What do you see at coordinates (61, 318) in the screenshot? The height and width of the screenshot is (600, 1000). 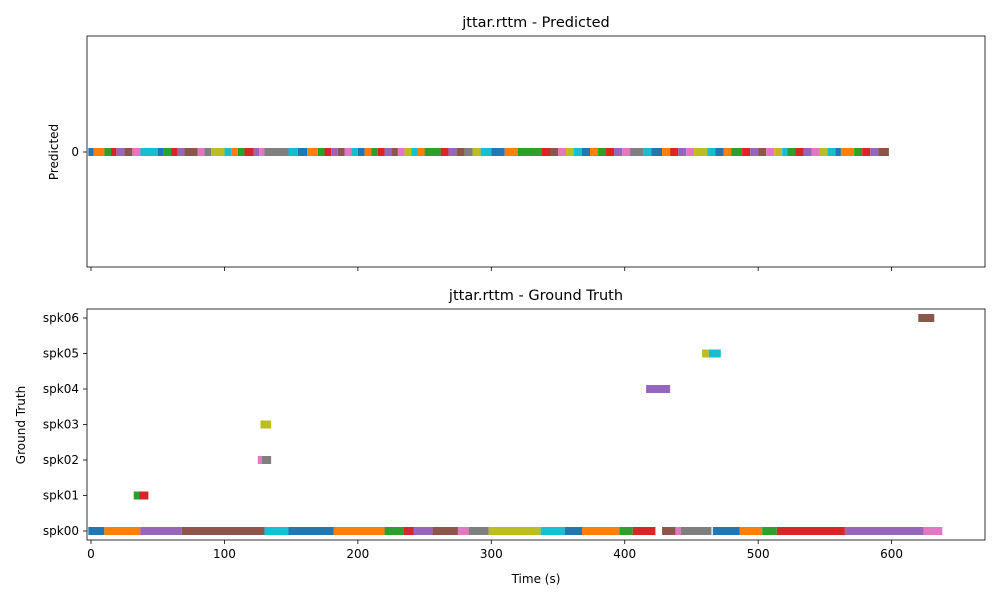 I see `ytick-label-spk06: spk06` at bounding box center [61, 318].